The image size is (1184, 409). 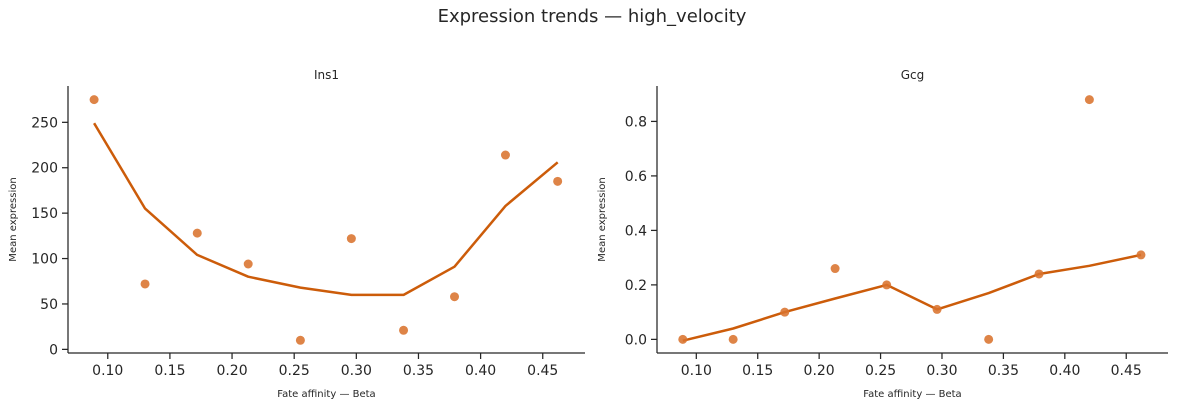 What do you see at coordinates (592, 16) in the screenshot?
I see `figure-title: Expression trends — high_velocity` at bounding box center [592, 16].